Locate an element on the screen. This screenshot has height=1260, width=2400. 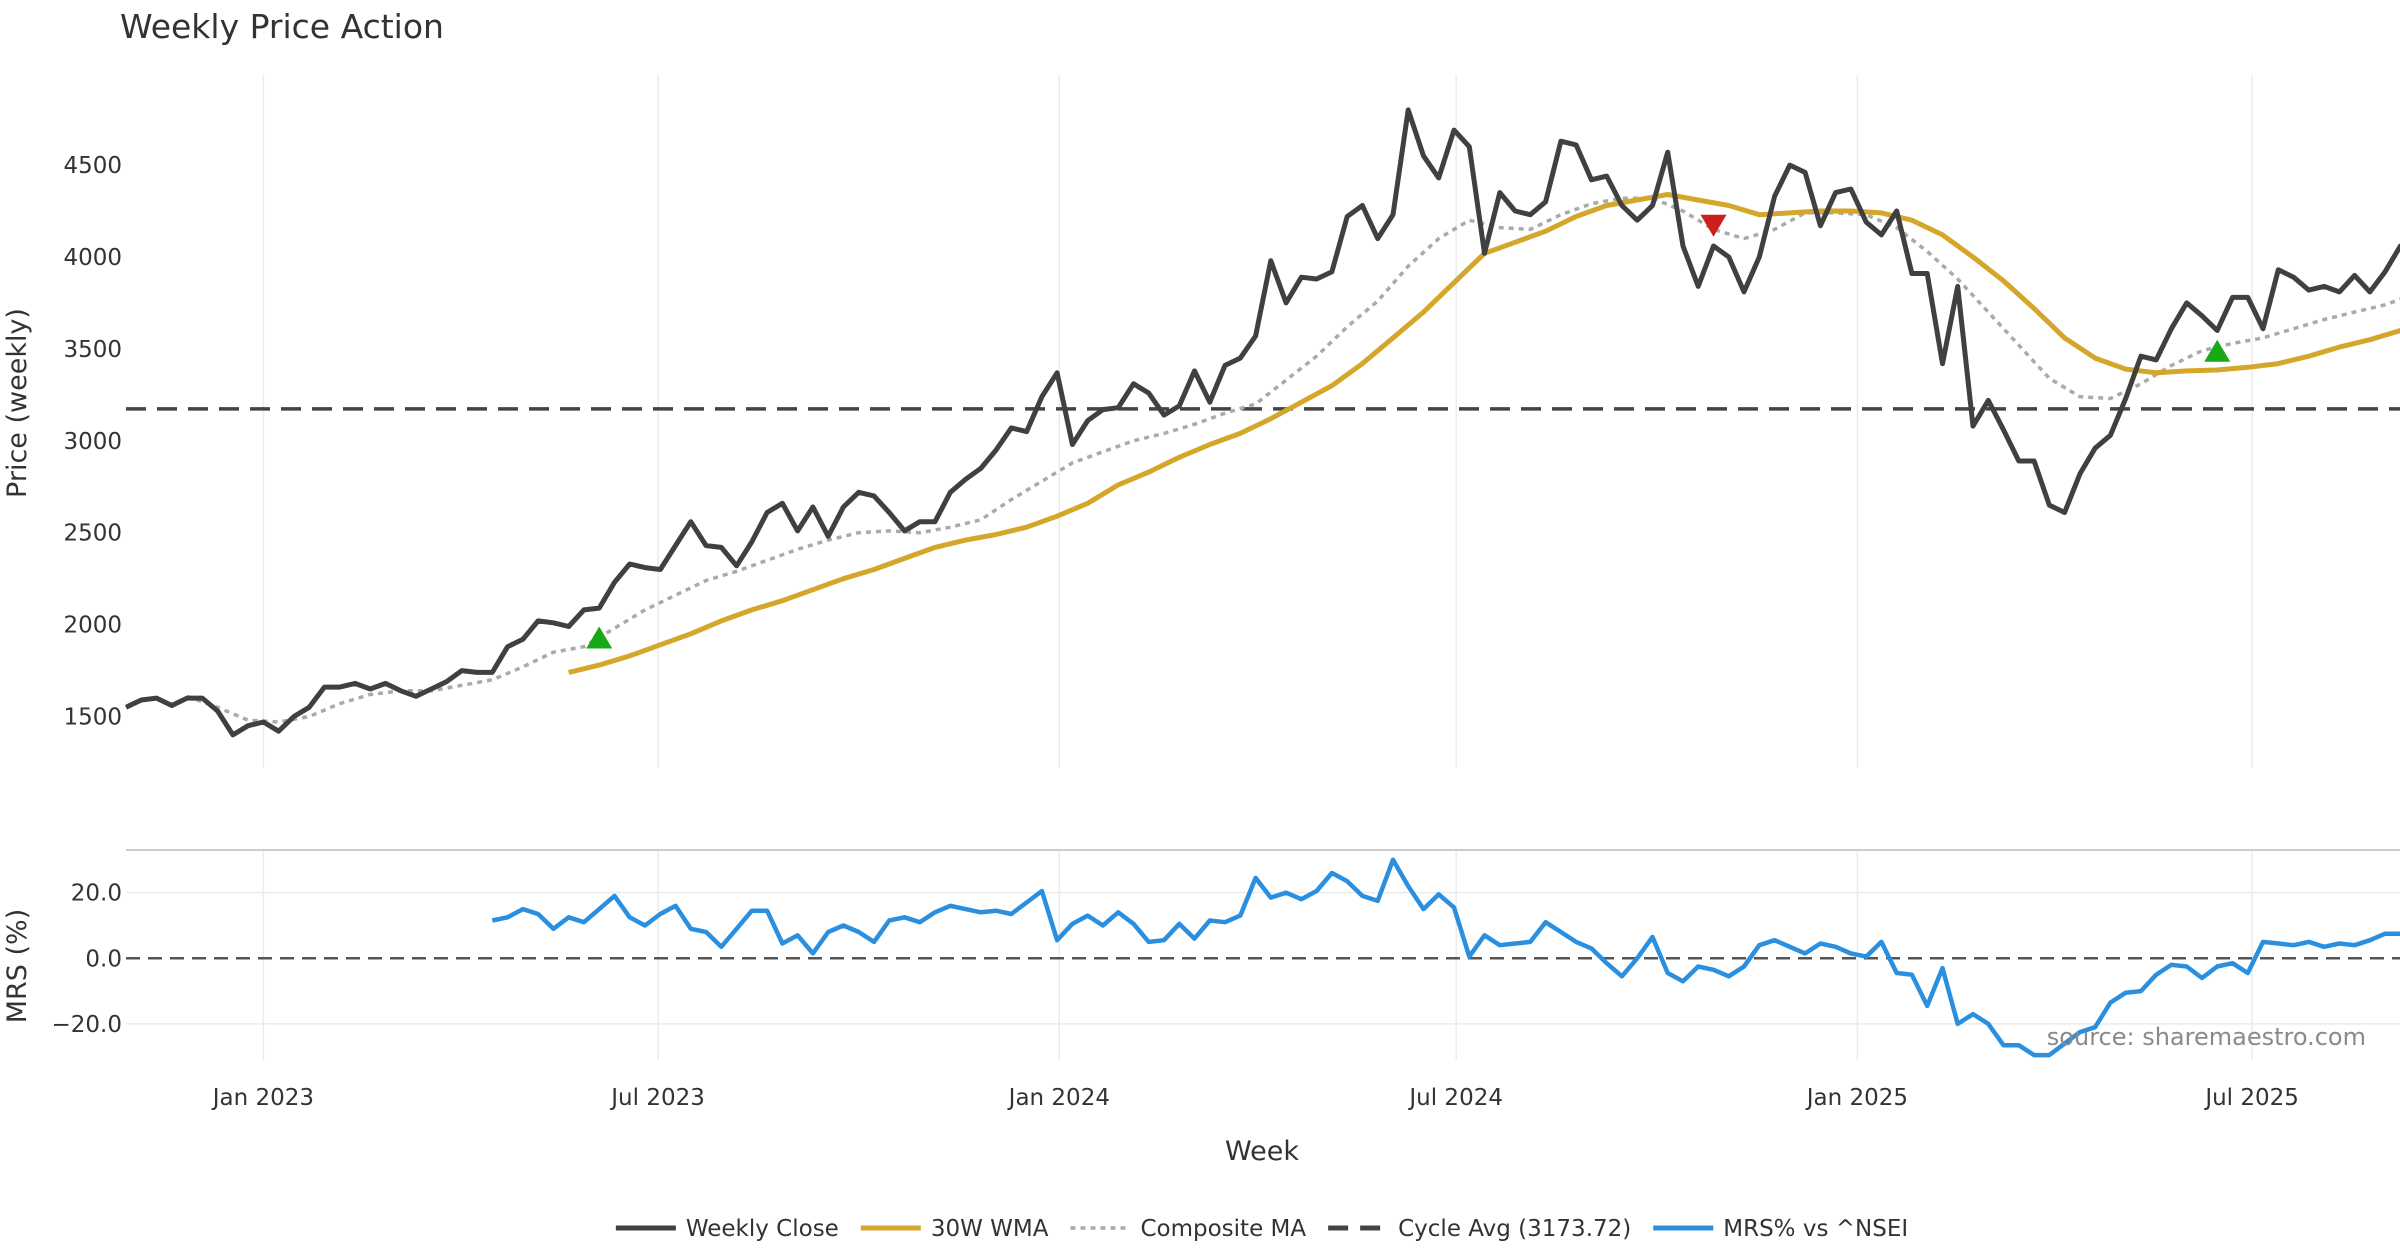
price-tick-label: 4000 is located at coordinates (92, 258).